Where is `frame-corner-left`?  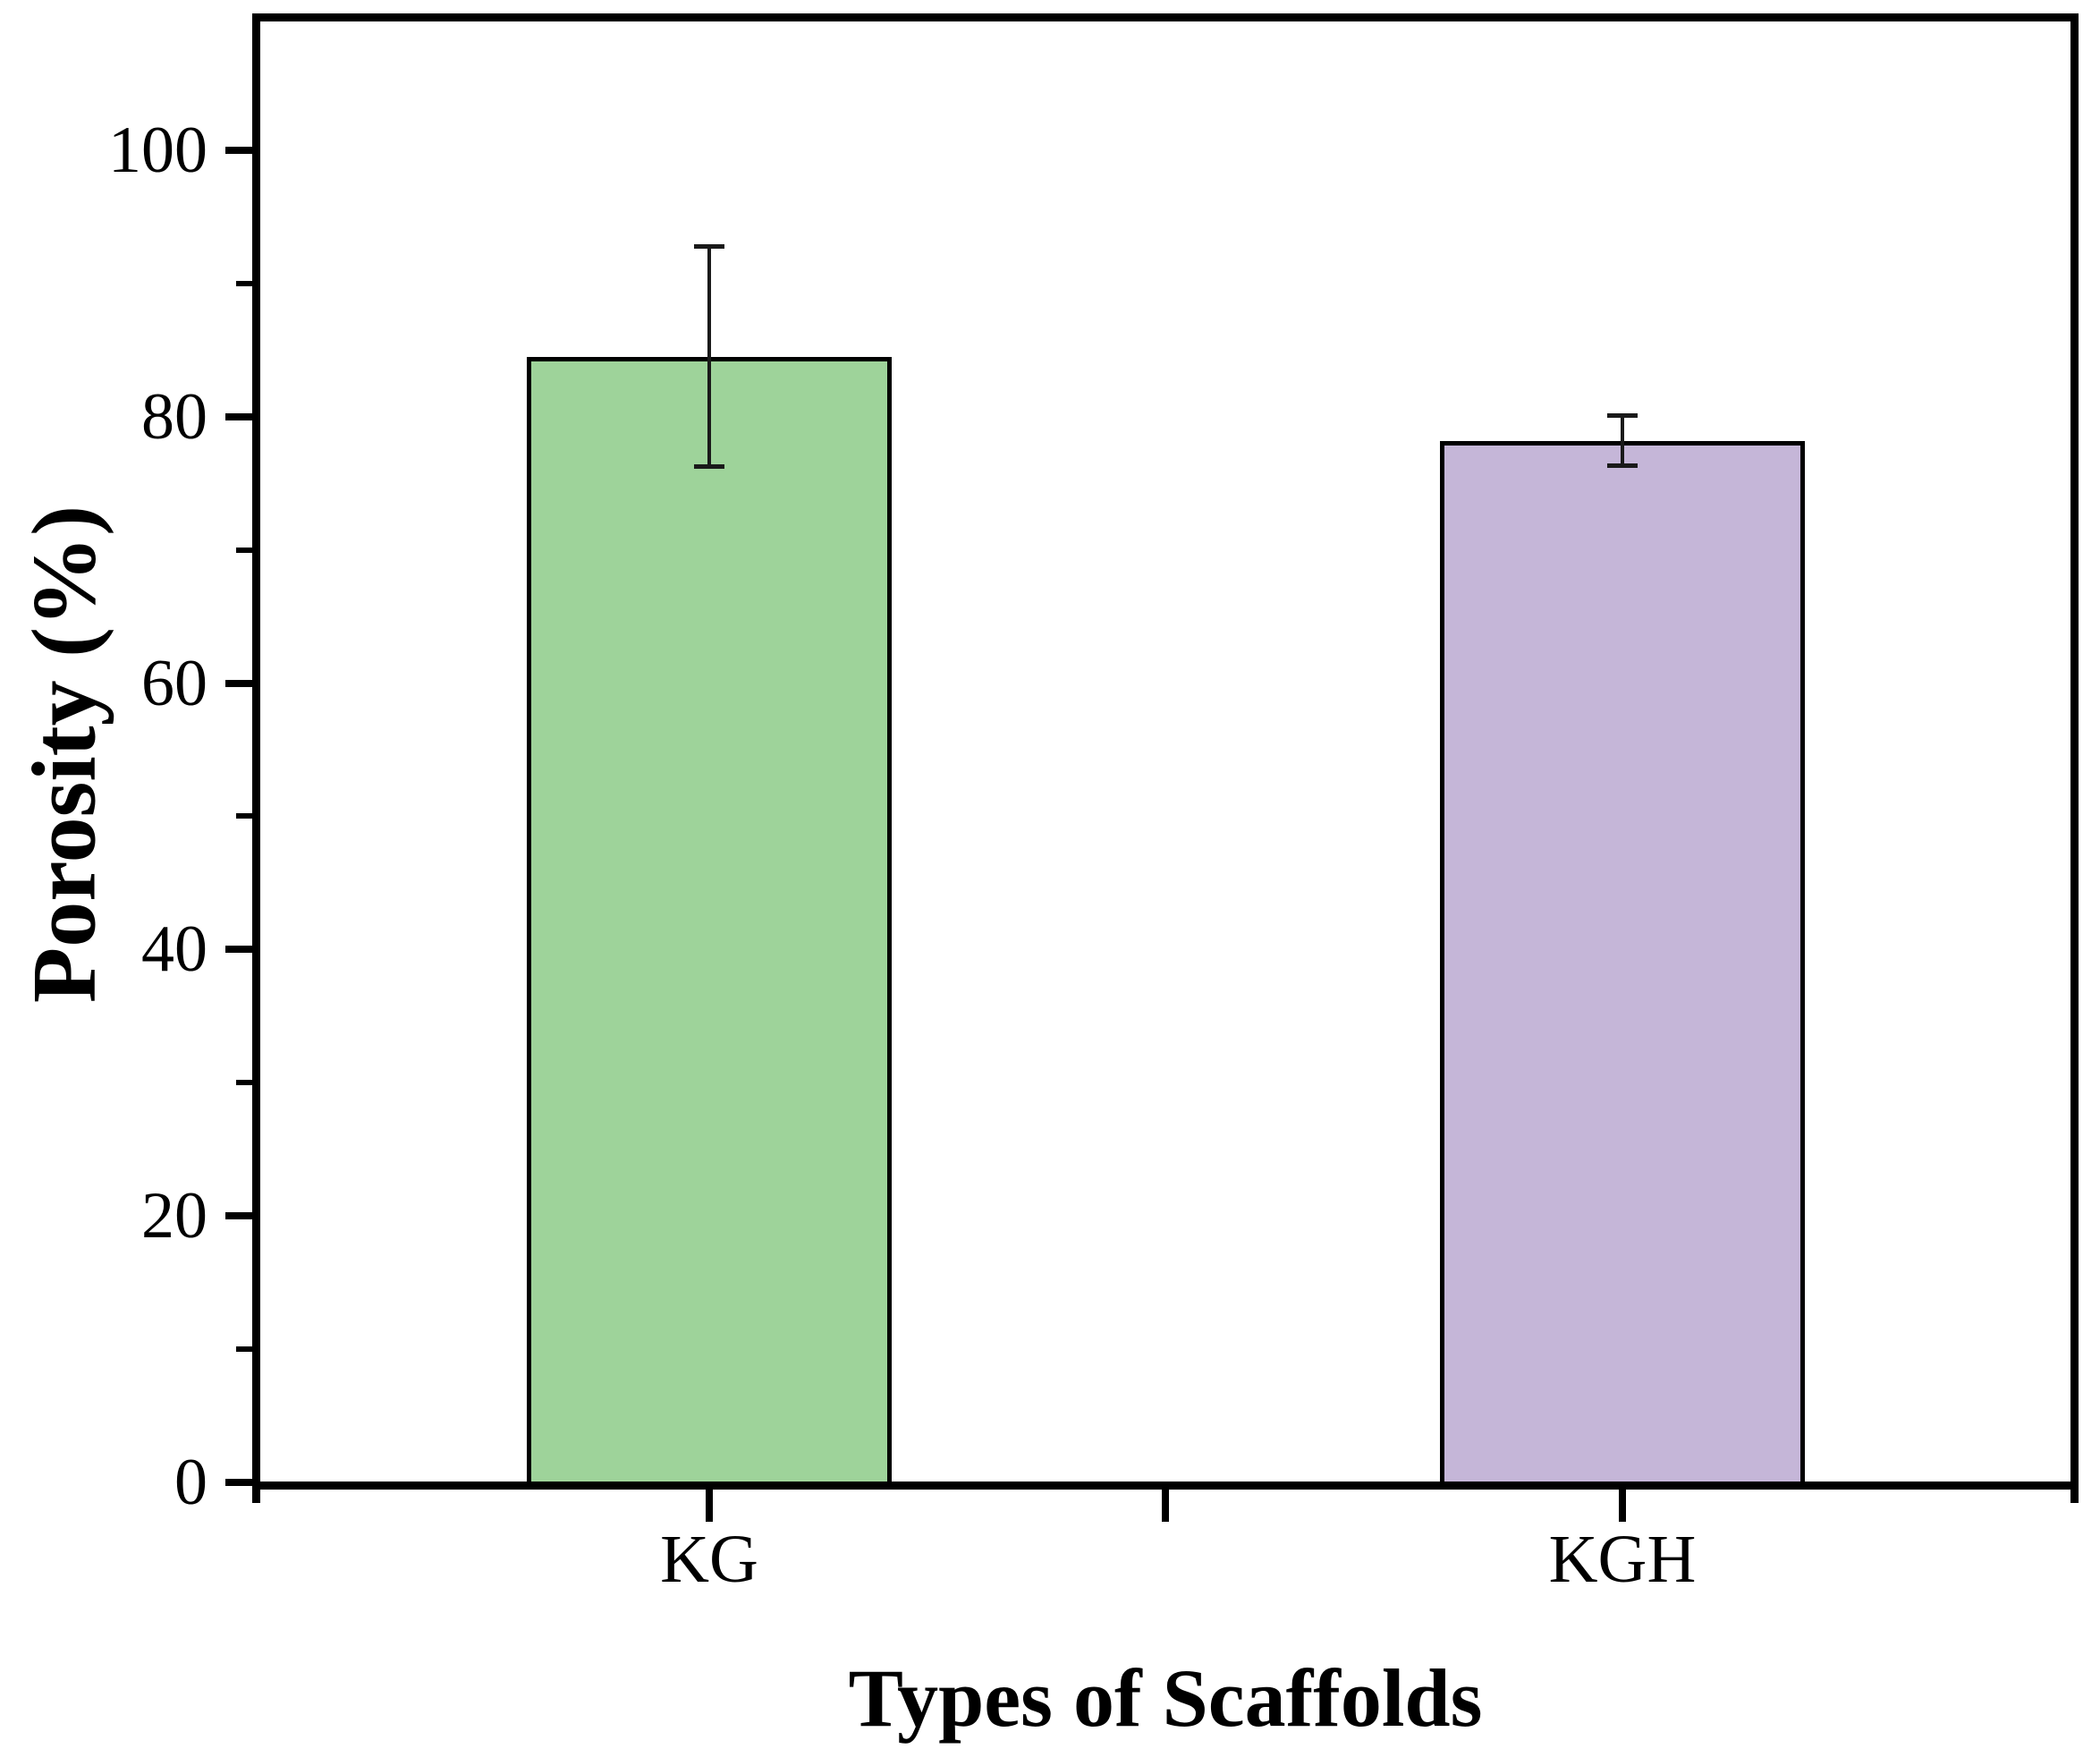
frame-corner-left is located at coordinates (256, 1496).